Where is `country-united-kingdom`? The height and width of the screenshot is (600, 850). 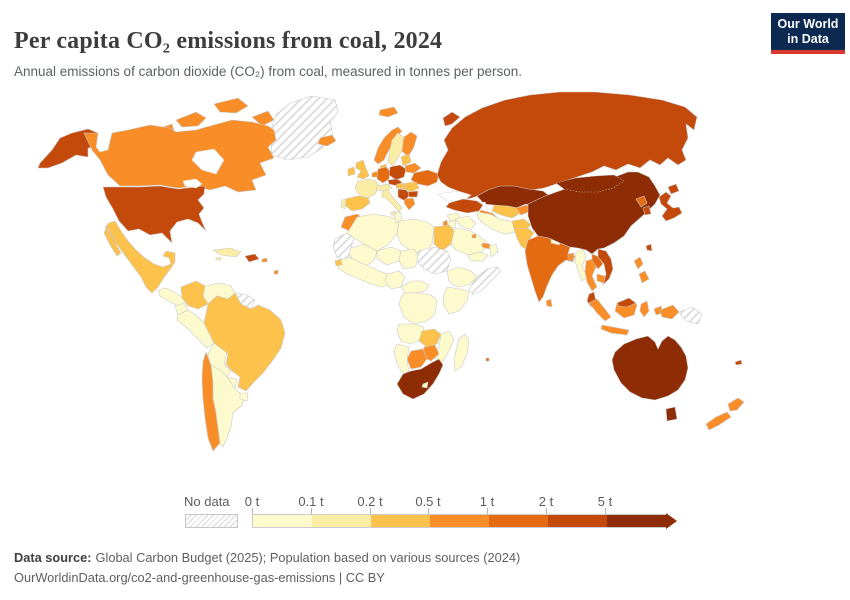 country-united-kingdom is located at coordinates (362, 169).